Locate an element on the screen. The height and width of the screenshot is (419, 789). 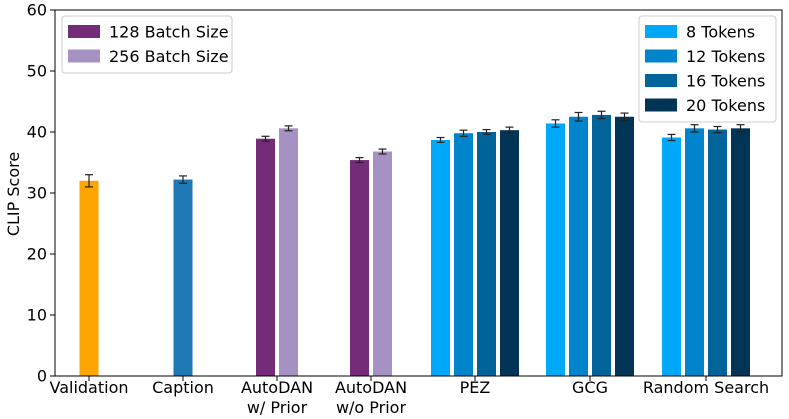
bar-gcg-8-tokens is located at coordinates (555, 250).